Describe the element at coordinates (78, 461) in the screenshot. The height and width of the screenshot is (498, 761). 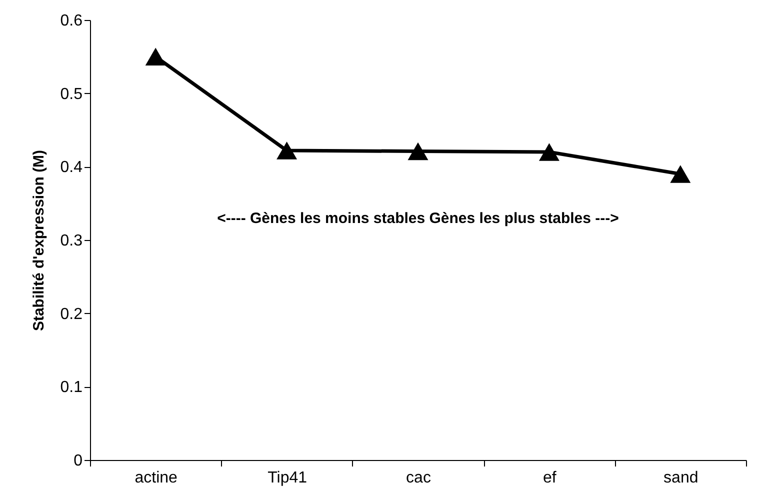
I see `y-tick-label: 0` at that location.